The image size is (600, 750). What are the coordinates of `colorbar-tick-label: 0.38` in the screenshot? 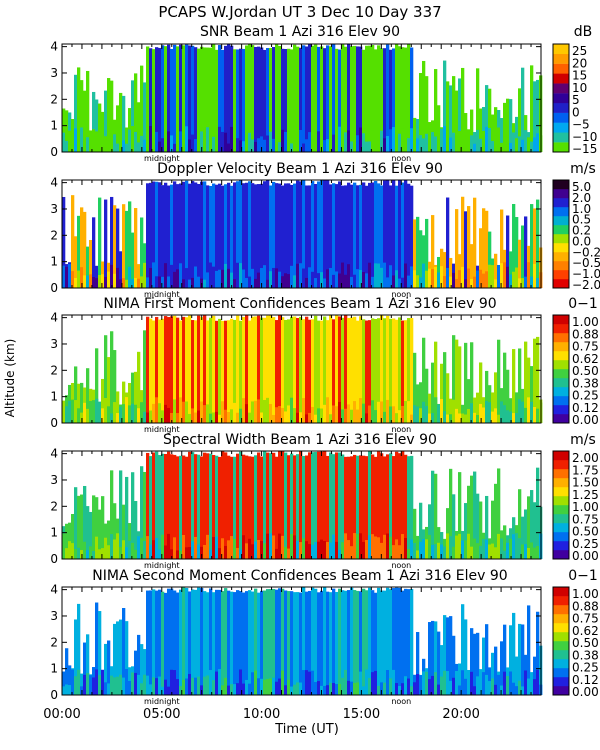 It's located at (585, 655).